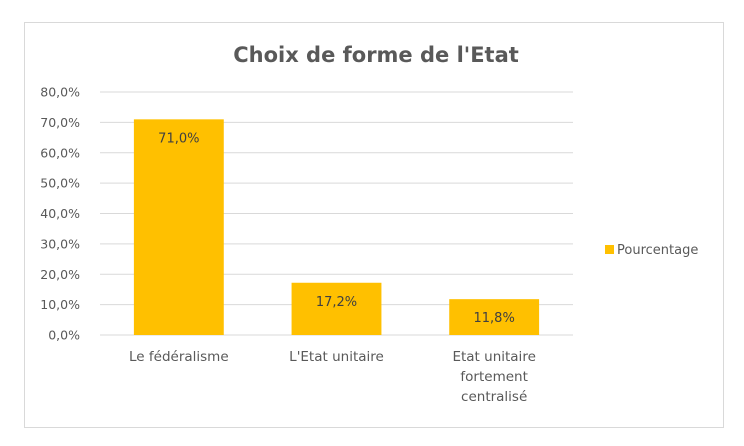 This screenshot has width=744, height=446. What do you see at coordinates (64, 335) in the screenshot?
I see `y-tick-label: 0,0%` at bounding box center [64, 335].